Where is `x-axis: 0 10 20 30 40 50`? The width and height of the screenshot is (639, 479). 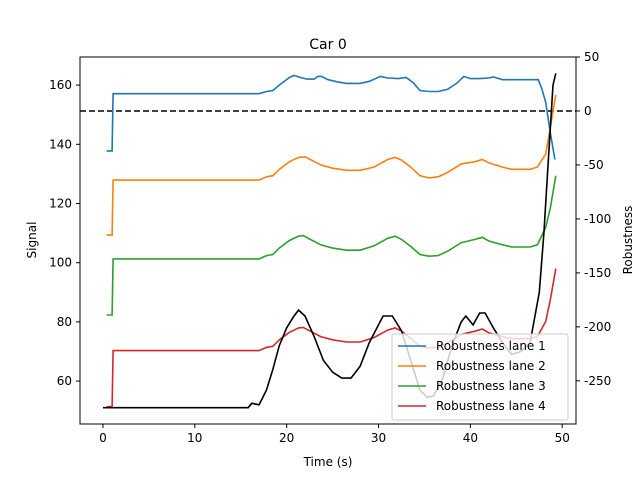 x-axis: 0 10 20 30 40 50 is located at coordinates (334, 434).